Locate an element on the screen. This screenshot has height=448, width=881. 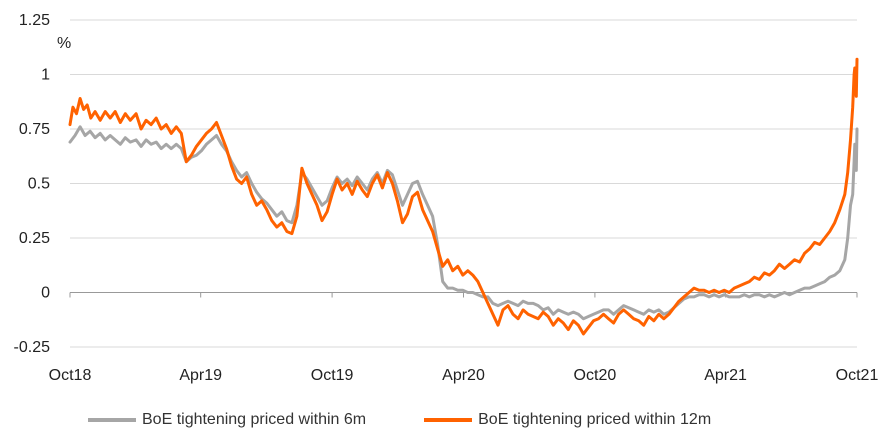
y-tick-labels: -0.25 0 0.25 0.5 0.75 1 1.25 is located at coordinates (32, 184).